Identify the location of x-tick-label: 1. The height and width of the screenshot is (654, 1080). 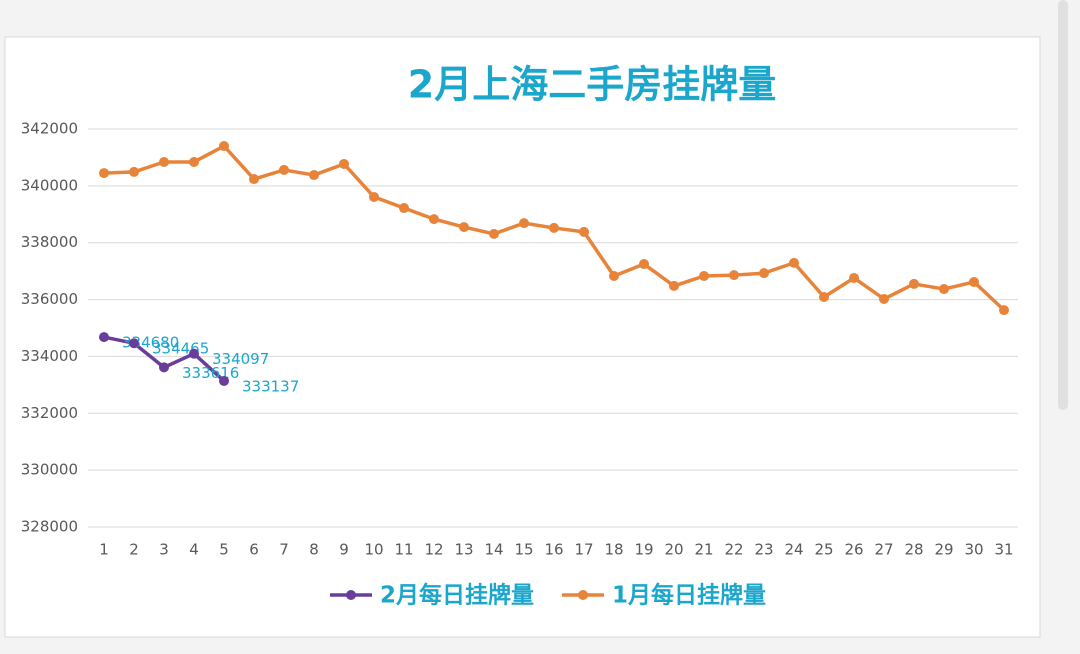
(104, 550).